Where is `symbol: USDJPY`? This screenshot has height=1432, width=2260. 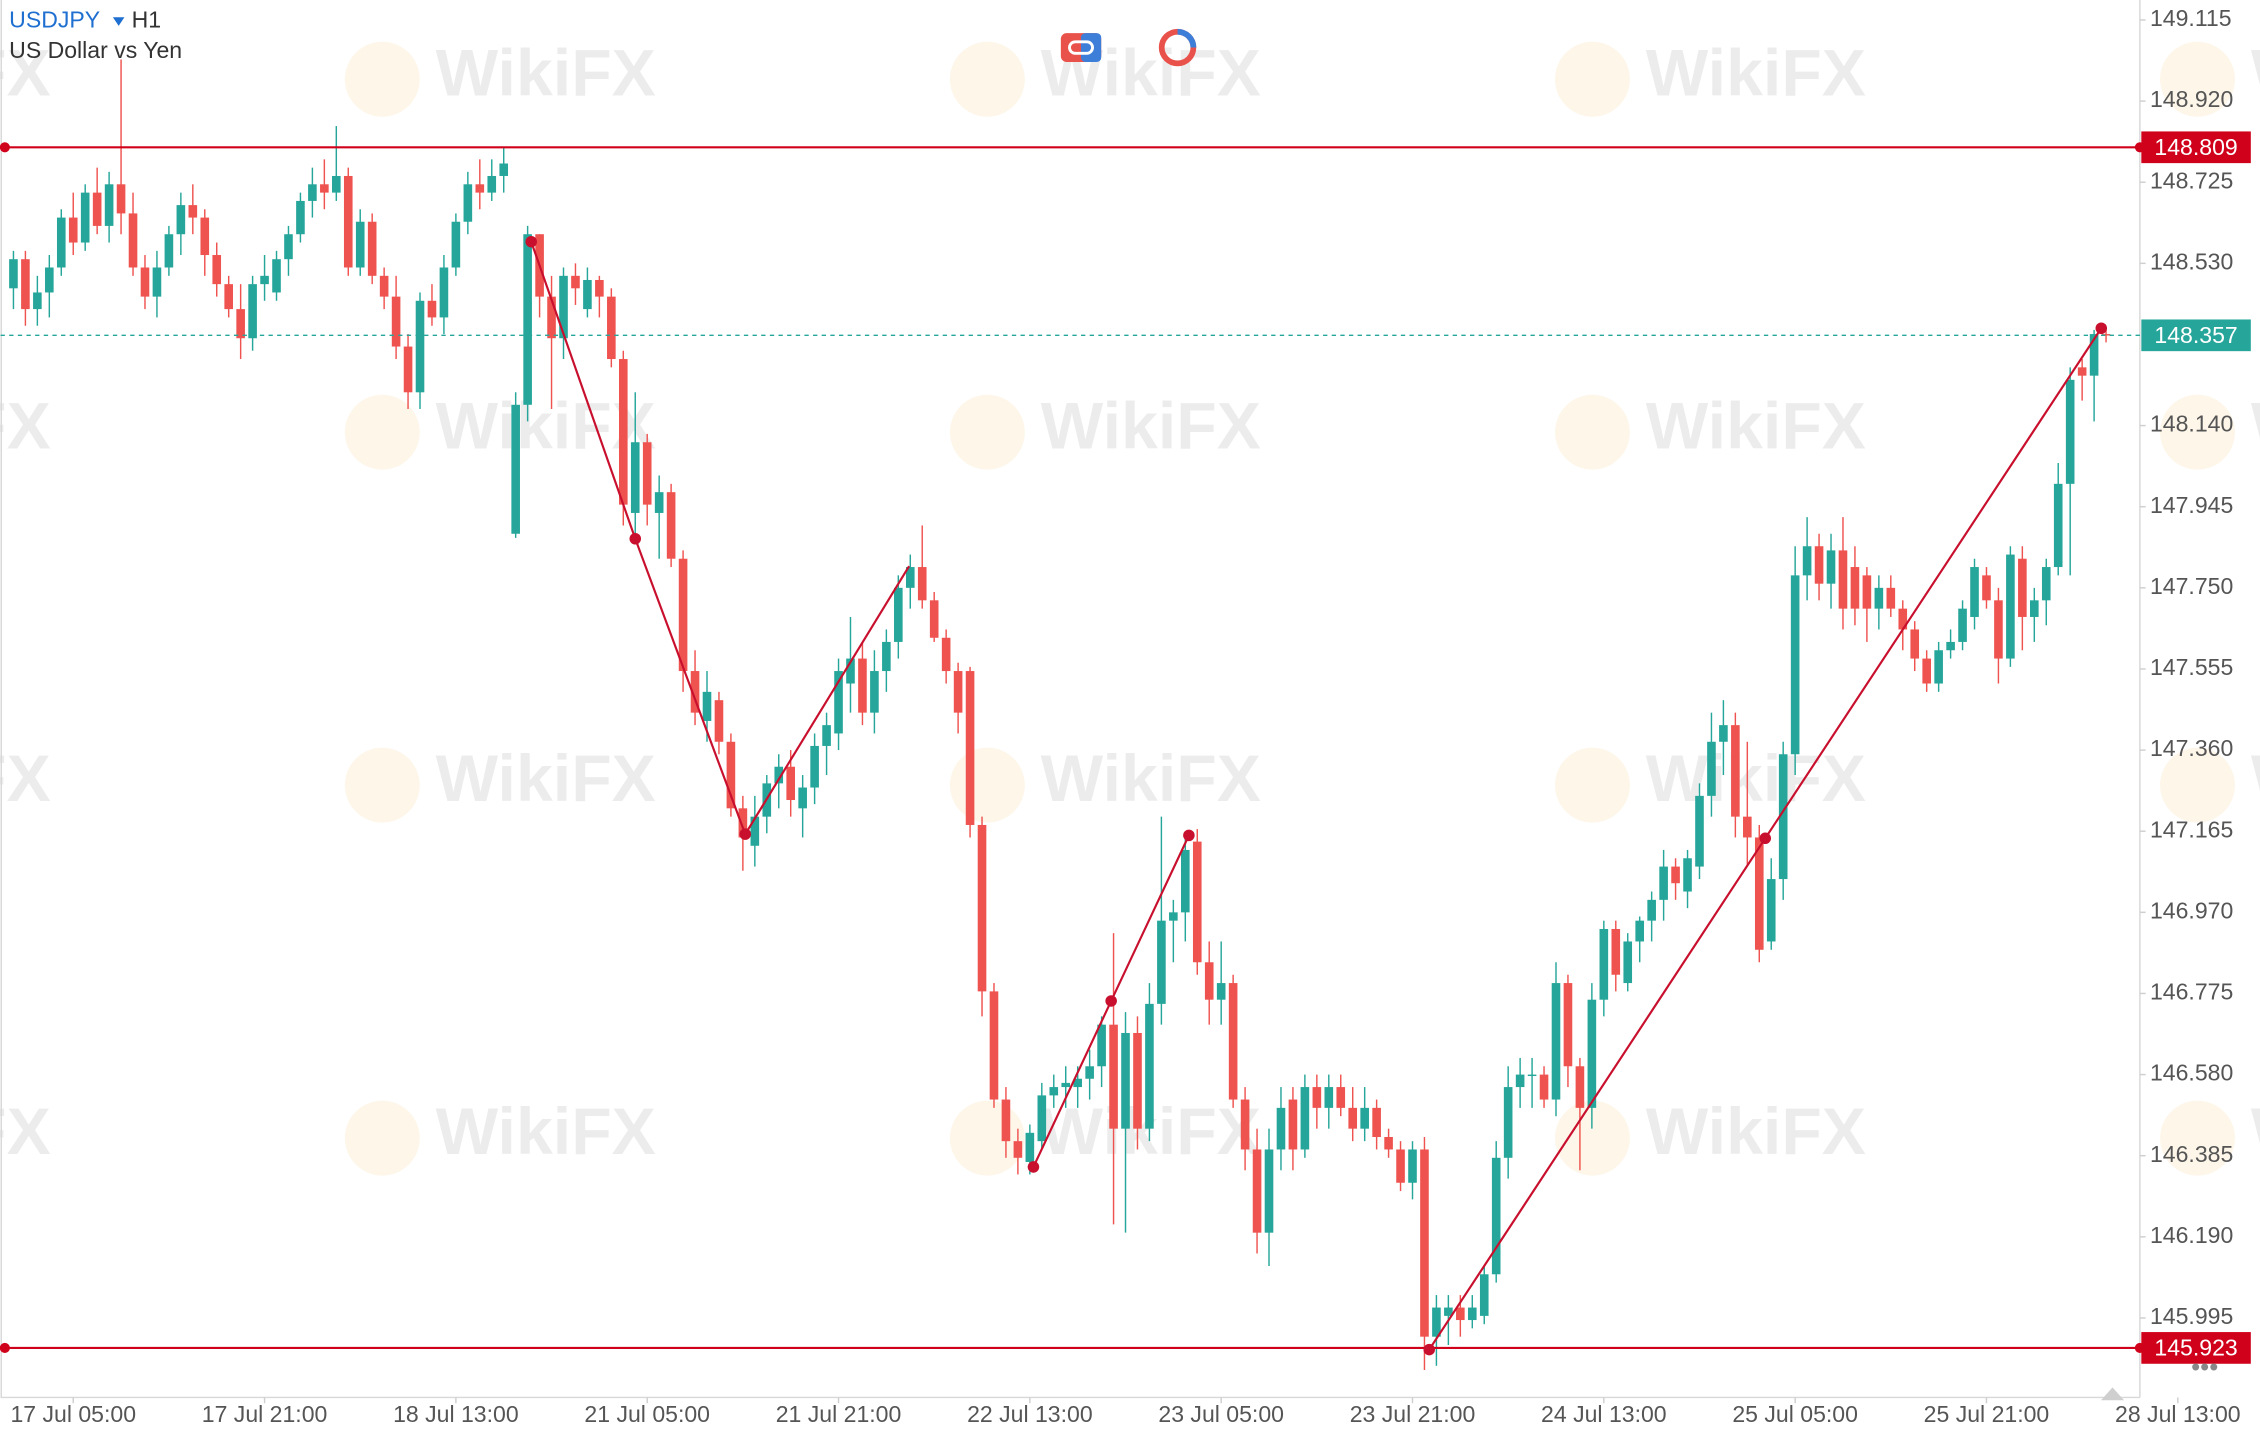 symbol: USDJPY is located at coordinates (54, 20).